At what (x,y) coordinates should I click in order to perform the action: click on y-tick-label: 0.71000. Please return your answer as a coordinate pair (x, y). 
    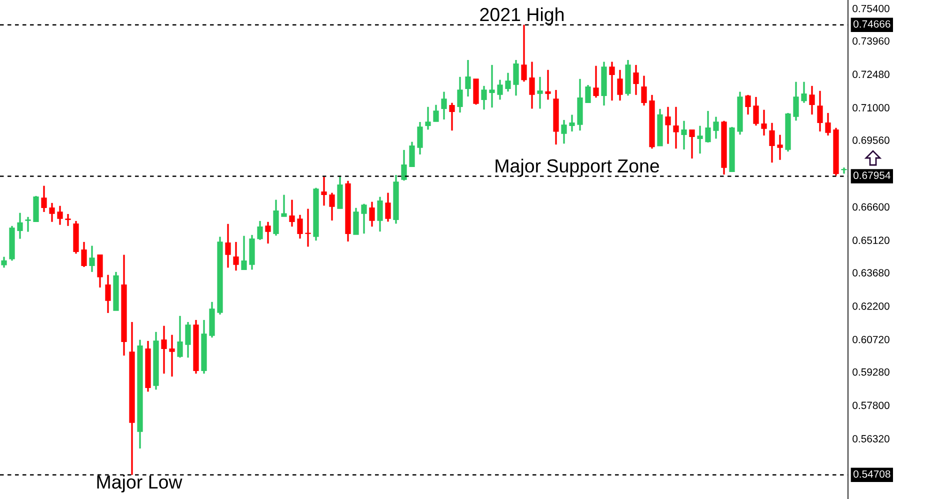
    Looking at the image, I should click on (871, 108).